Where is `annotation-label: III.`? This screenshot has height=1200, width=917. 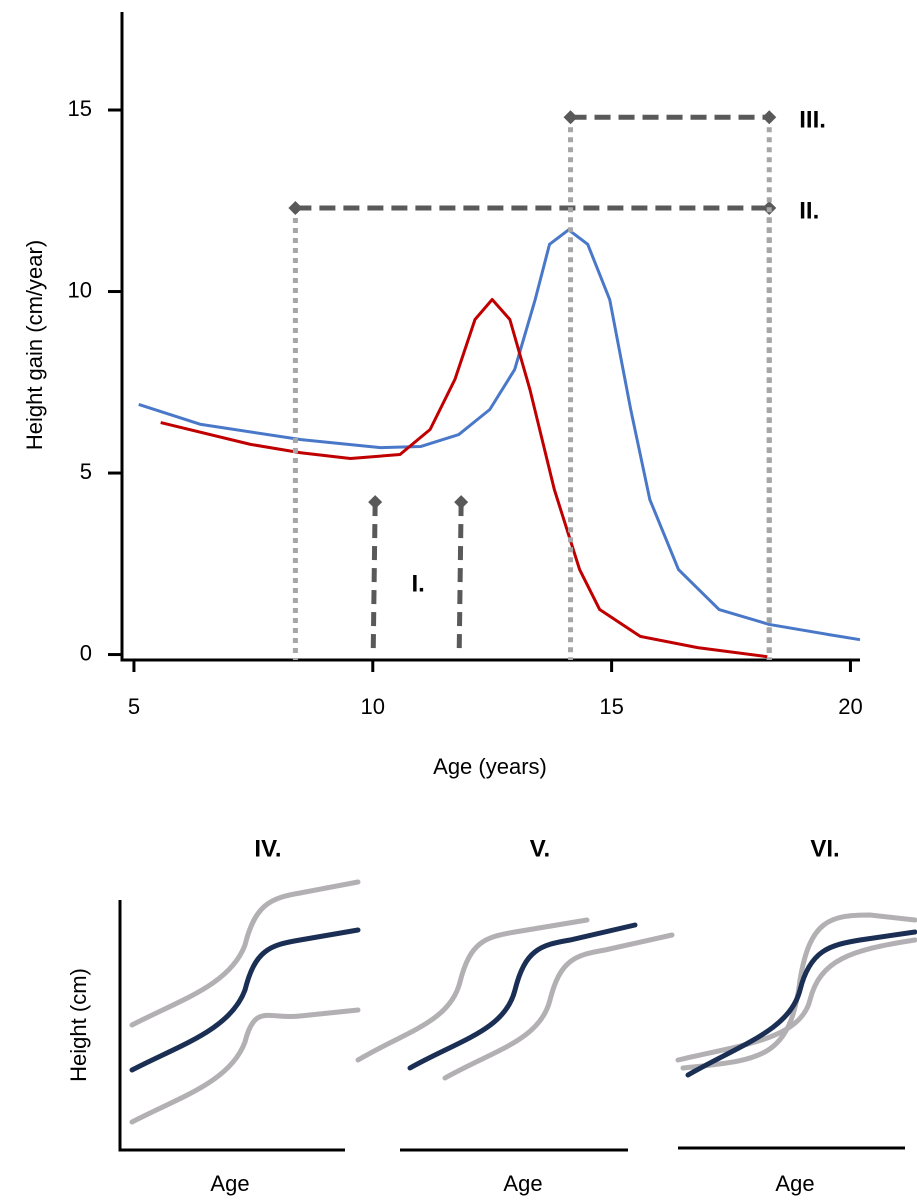
annotation-label: III. is located at coordinates (812, 120).